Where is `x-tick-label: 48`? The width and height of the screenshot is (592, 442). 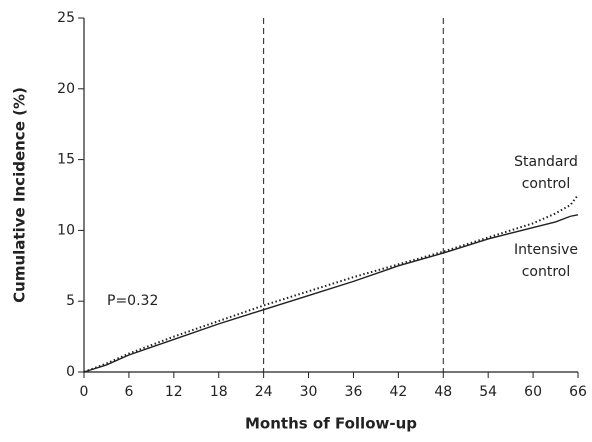 x-tick-label: 48 is located at coordinates (443, 392).